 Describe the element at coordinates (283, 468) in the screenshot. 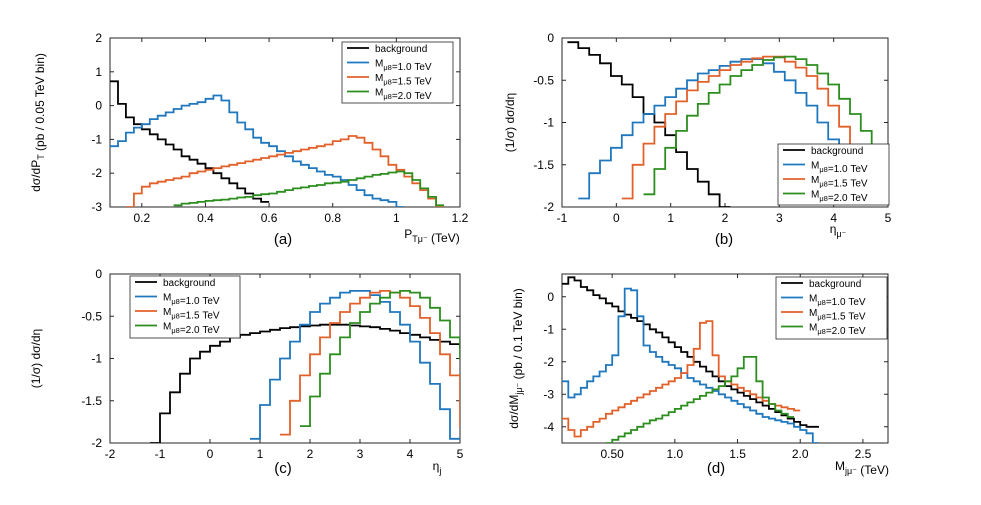

I see `panel-label: (c)` at that location.